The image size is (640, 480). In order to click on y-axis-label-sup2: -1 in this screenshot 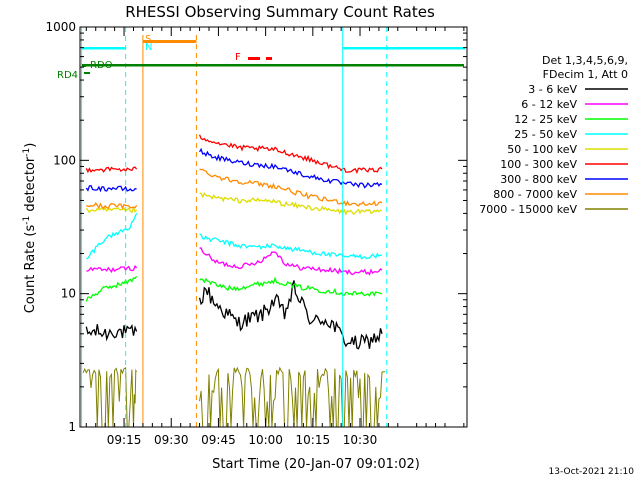, I will do `click(27, 152)`.